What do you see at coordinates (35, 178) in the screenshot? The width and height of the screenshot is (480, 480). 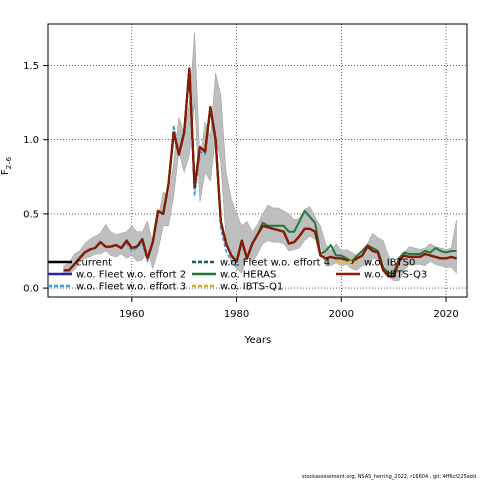 I see `y-axis: 0.0 0.5 1.0 1.5` at bounding box center [35, 178].